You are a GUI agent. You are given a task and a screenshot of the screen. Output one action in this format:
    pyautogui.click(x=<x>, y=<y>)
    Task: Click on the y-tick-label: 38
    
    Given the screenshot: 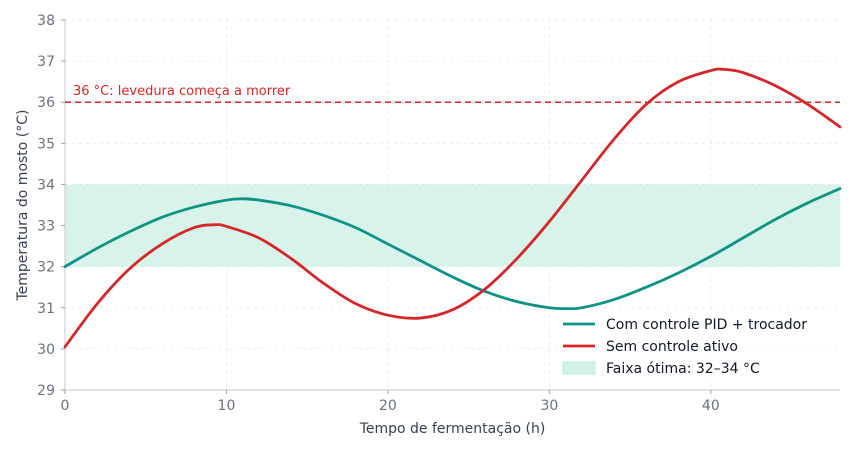 What is the action you would take?
    pyautogui.click(x=46, y=21)
    